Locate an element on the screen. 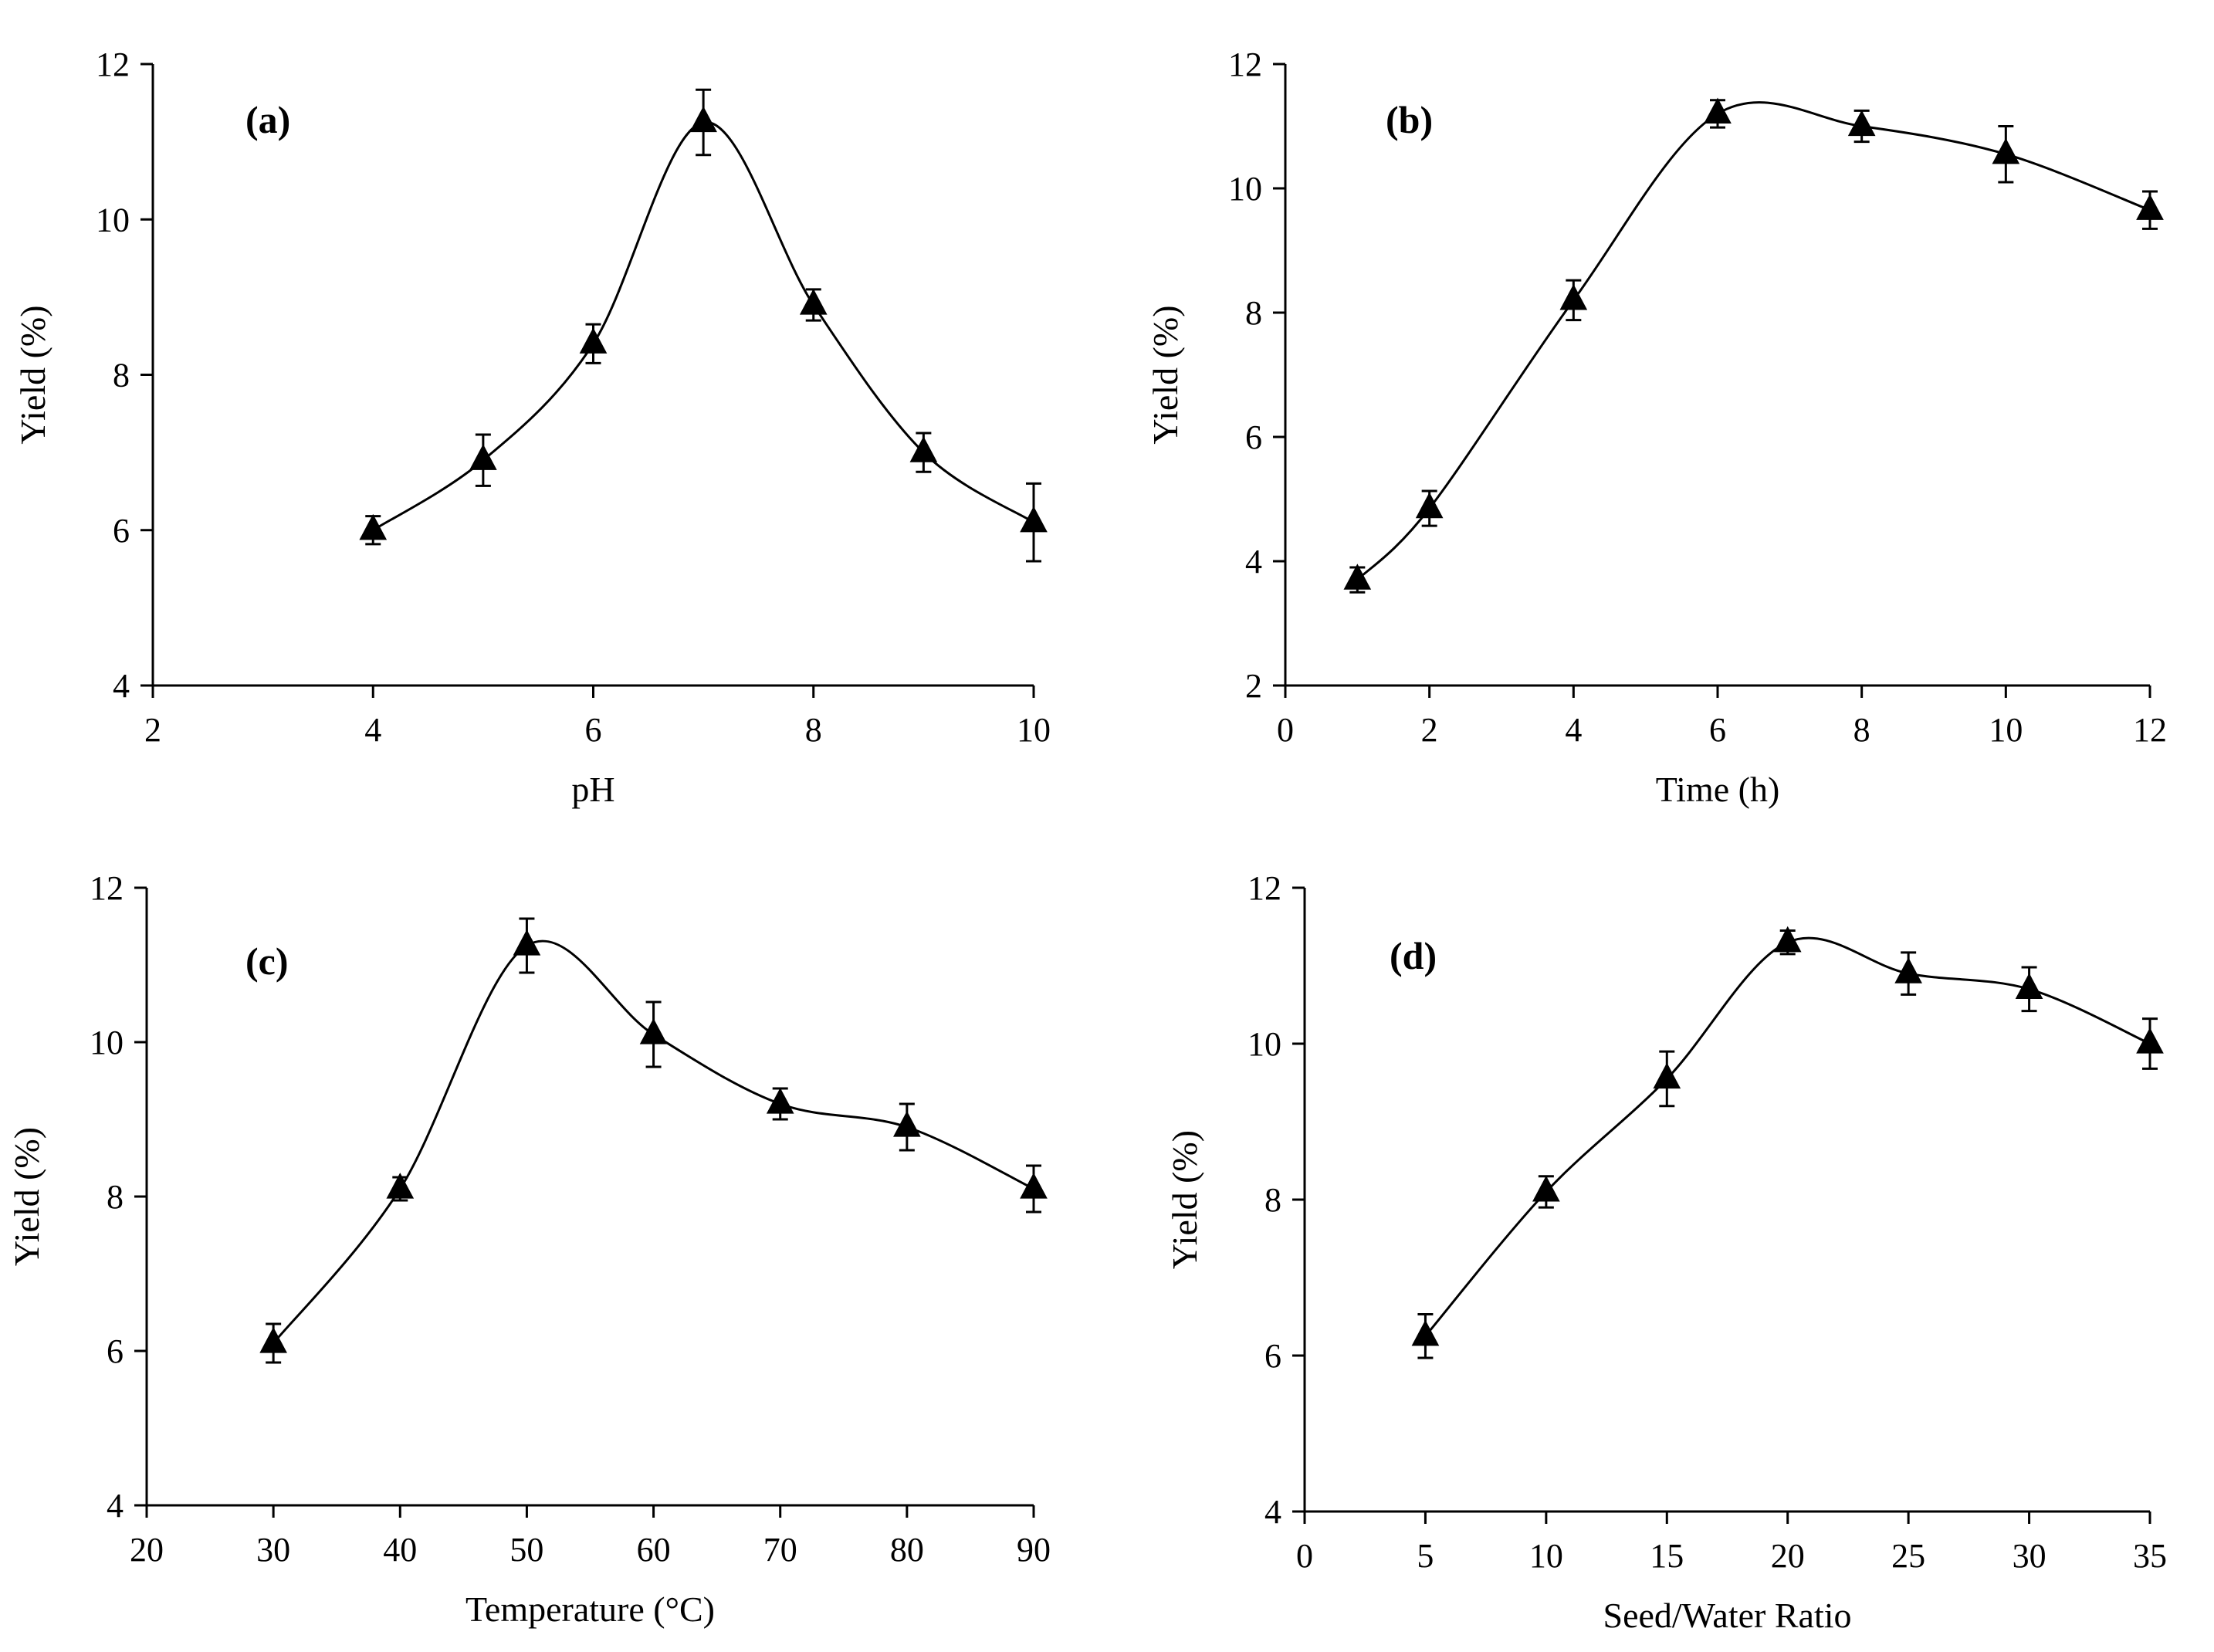 Image resolution: width=2214 pixels, height=1652 pixels. panel-label: (d) is located at coordinates (1413, 955).